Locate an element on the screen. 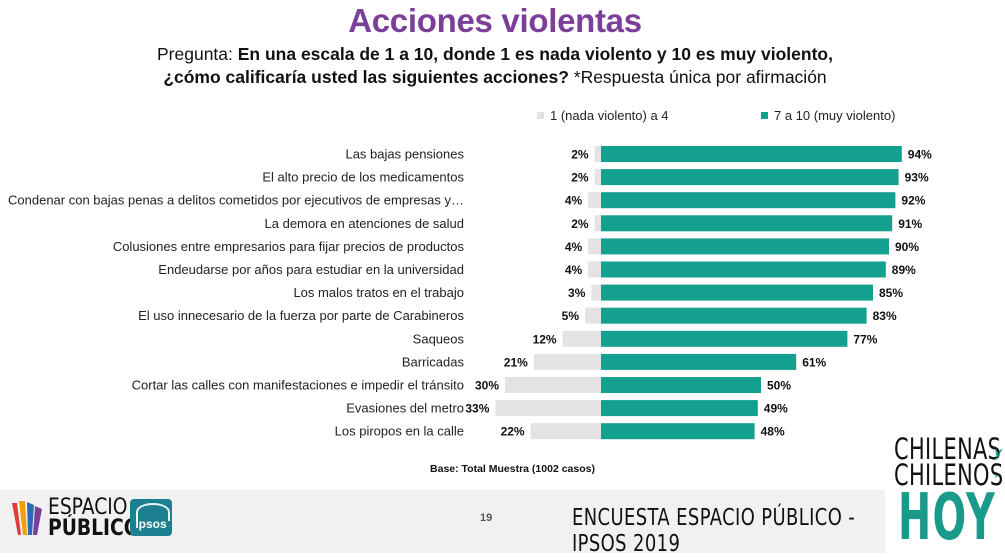 The width and height of the screenshot is (1005, 557). value-label-low: 21% is located at coordinates (516, 362).